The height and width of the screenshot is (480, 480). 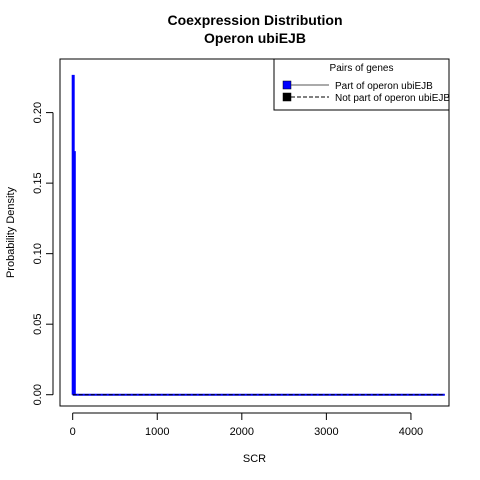 I want to click on y-tick-label: 0.00, so click(x=38, y=394).